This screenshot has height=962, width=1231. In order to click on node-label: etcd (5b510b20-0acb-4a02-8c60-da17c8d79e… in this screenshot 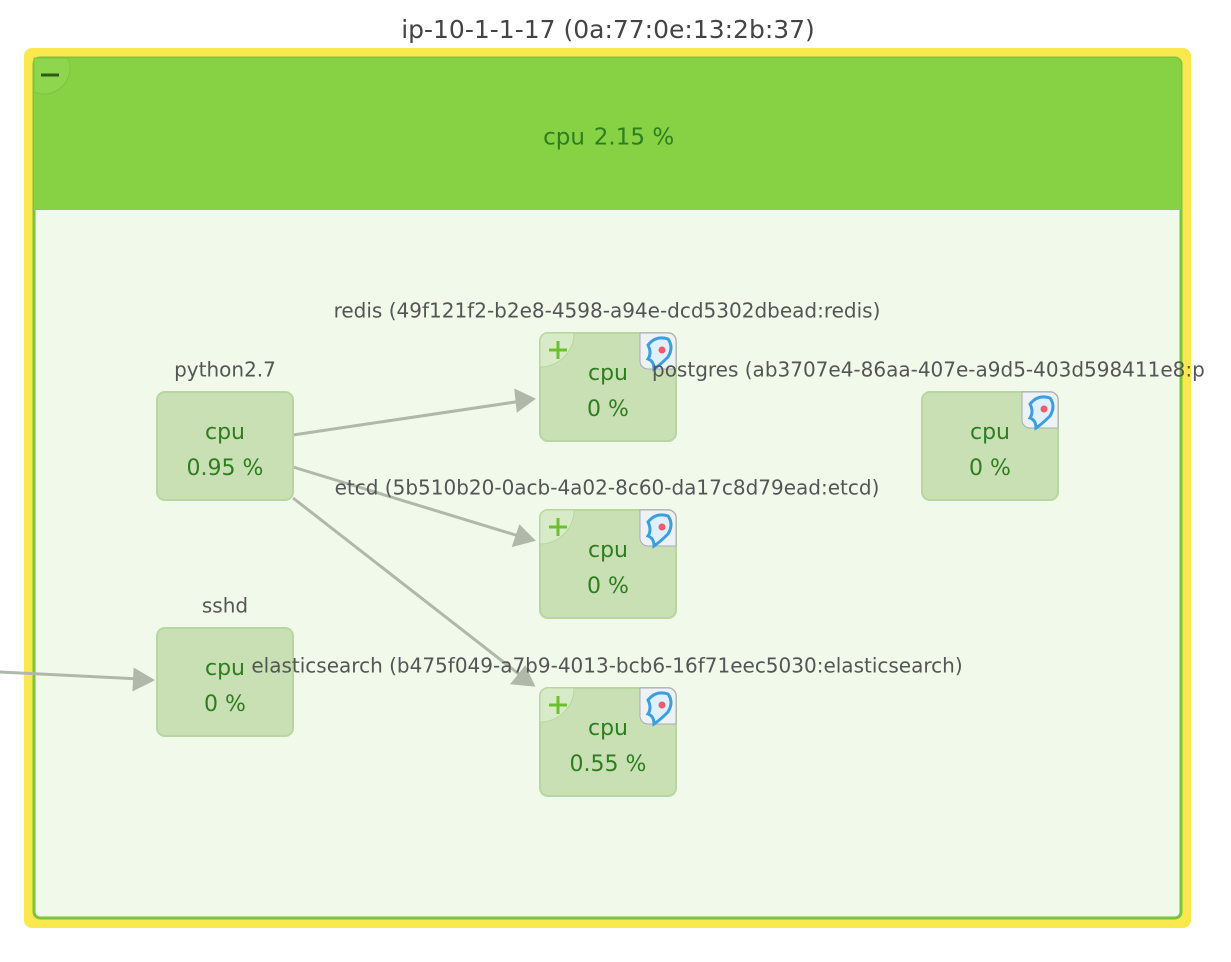, I will do `click(607, 488)`.